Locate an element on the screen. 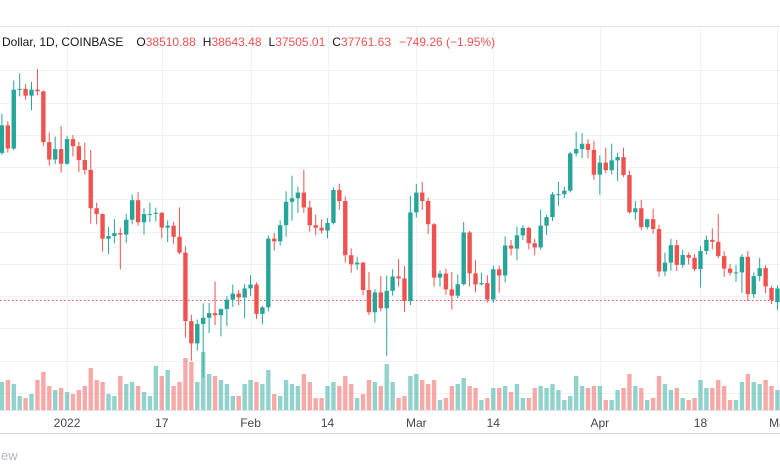  time-axis-label: Apr is located at coordinates (600, 423).